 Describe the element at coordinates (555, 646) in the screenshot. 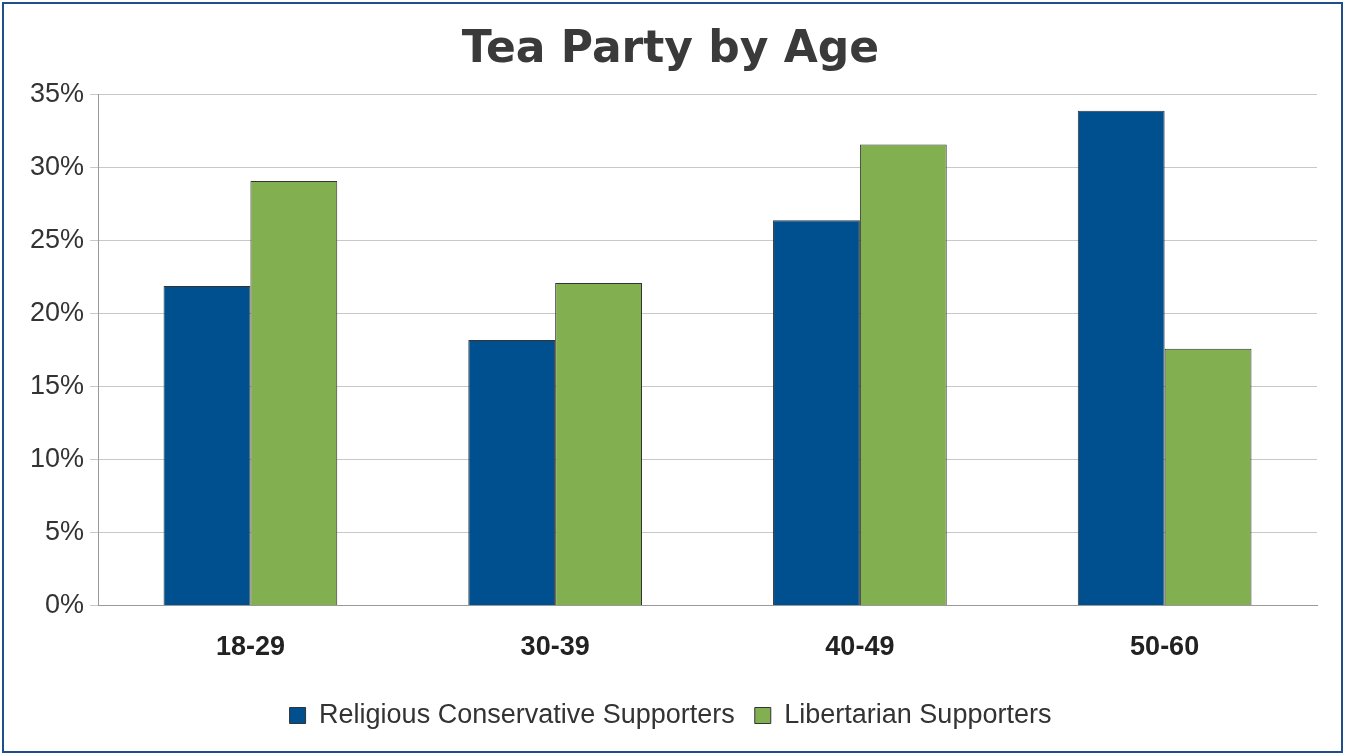

I see `x-tick-label: 30-39` at that location.